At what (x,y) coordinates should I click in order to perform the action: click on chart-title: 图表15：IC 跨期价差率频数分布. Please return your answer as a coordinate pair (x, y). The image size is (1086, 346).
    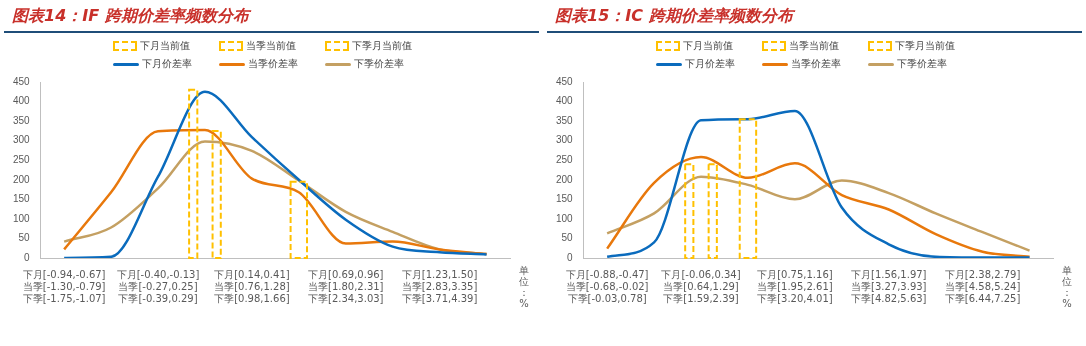
    Looking at the image, I should click on (814, 16).